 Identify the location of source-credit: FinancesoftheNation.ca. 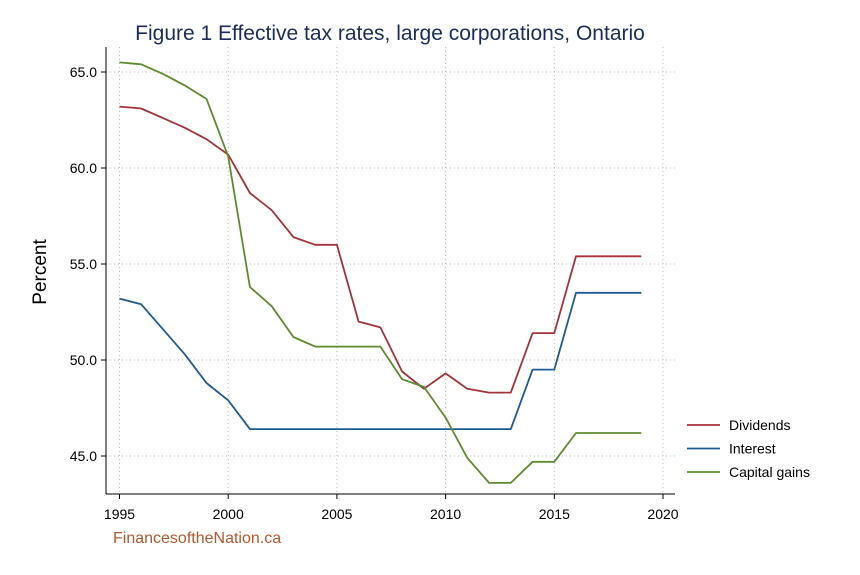
(197, 538).